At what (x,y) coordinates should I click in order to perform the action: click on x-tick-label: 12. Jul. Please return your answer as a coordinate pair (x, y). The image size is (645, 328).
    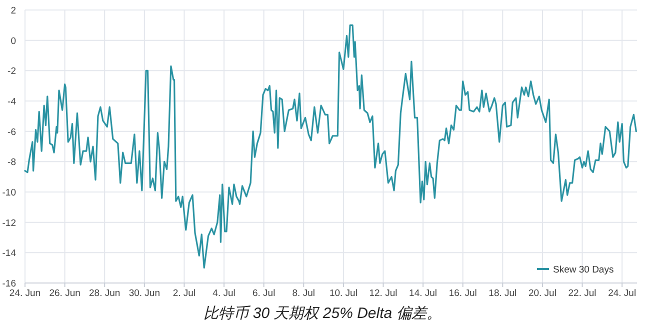
    Looking at the image, I should click on (383, 293).